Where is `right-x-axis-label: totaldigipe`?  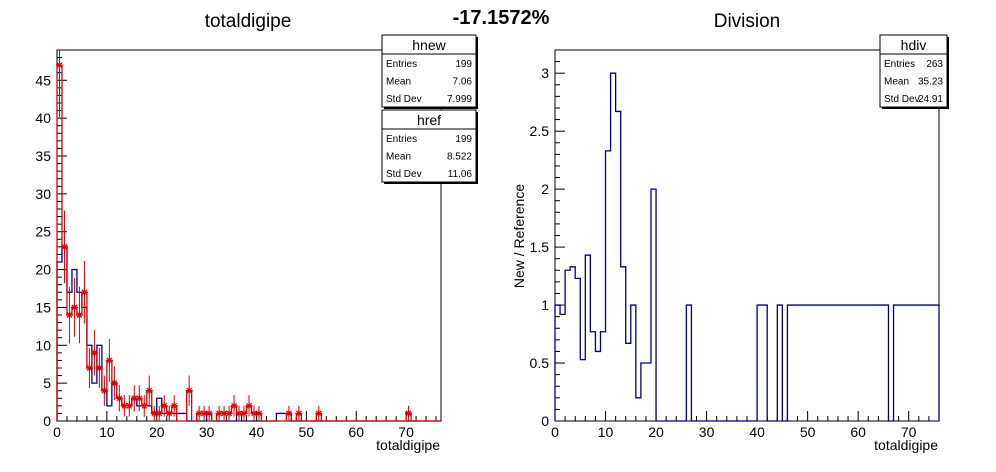
right-x-axis-label: totaldigipe is located at coordinates (906, 445).